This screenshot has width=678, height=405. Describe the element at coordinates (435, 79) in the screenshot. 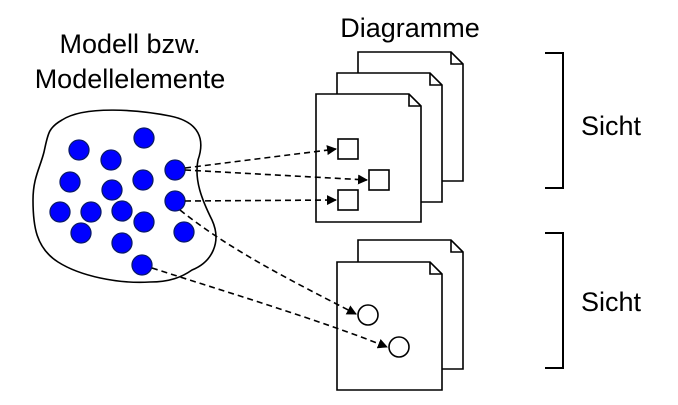

I see `diagram-page-middle-fold` at that location.